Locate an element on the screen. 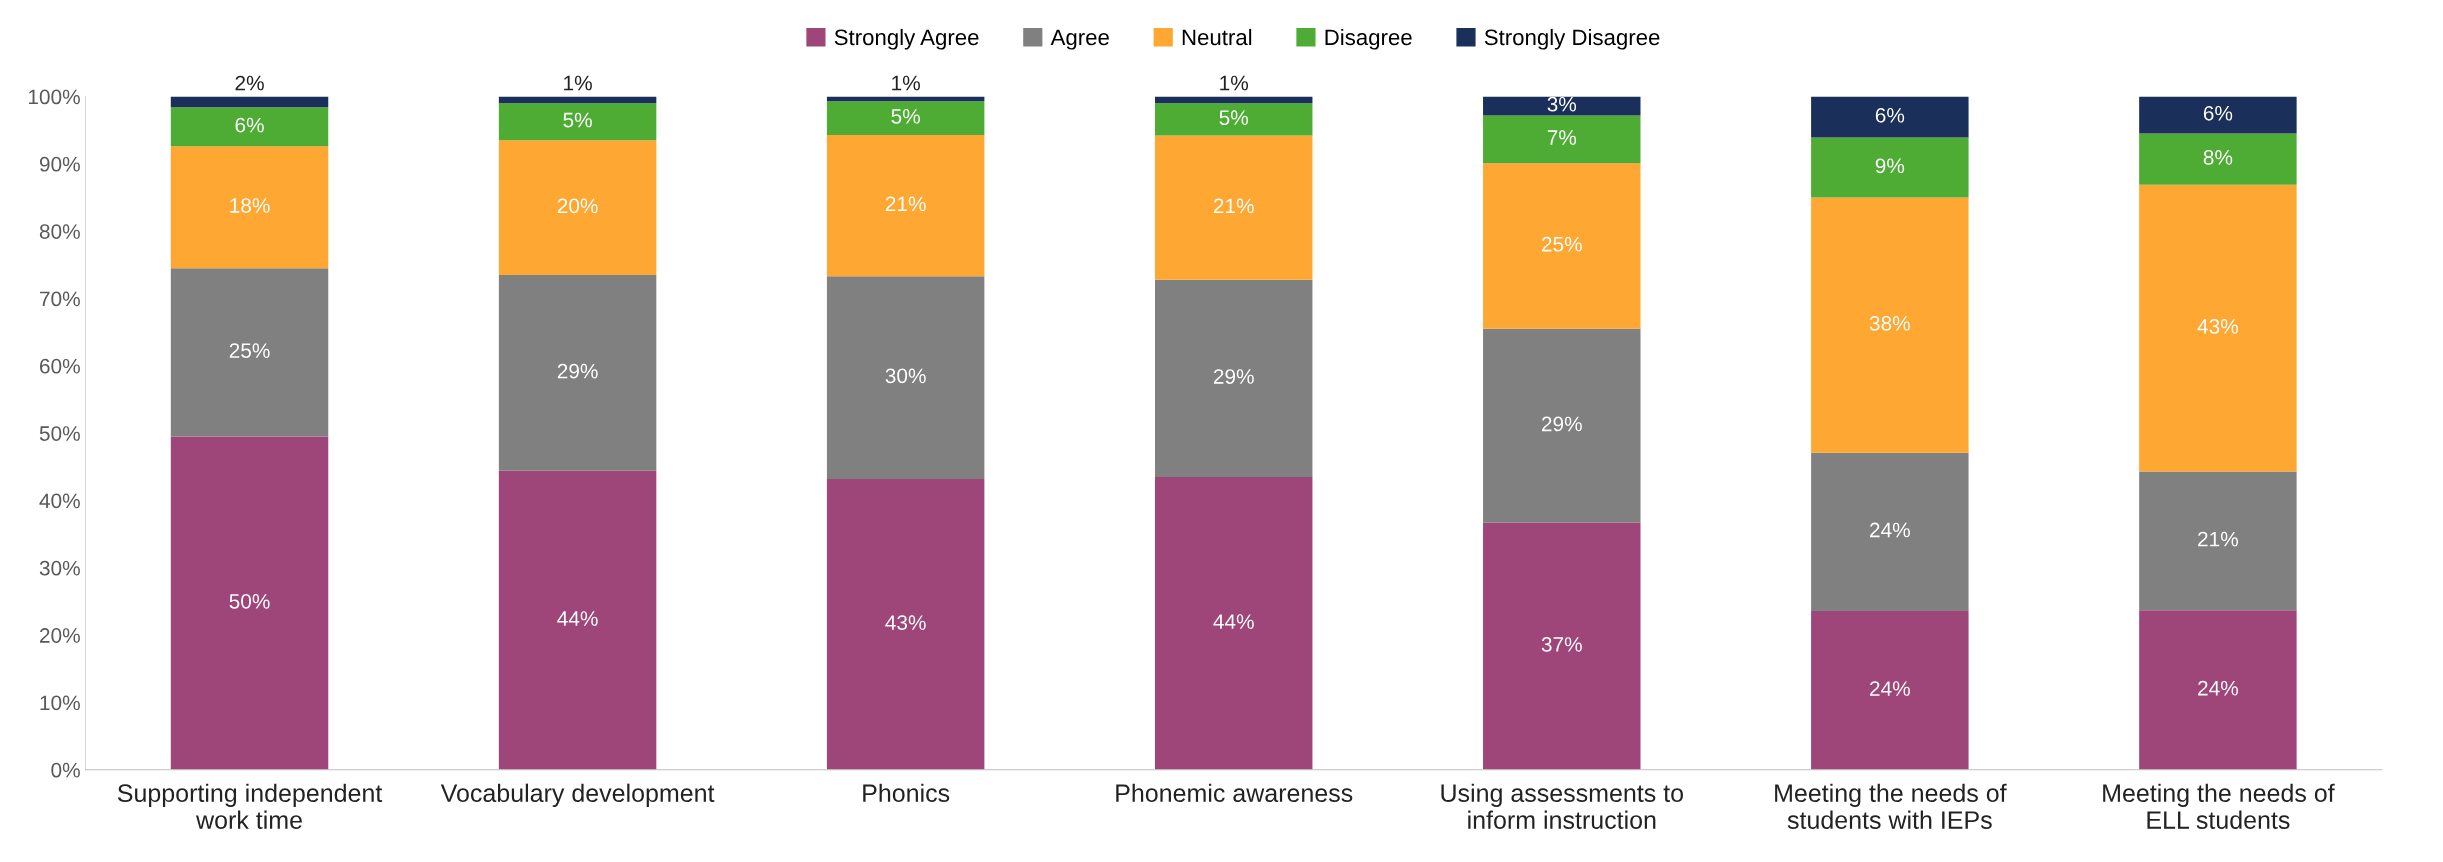  y-tick-label: 10% is located at coordinates (60, 703).